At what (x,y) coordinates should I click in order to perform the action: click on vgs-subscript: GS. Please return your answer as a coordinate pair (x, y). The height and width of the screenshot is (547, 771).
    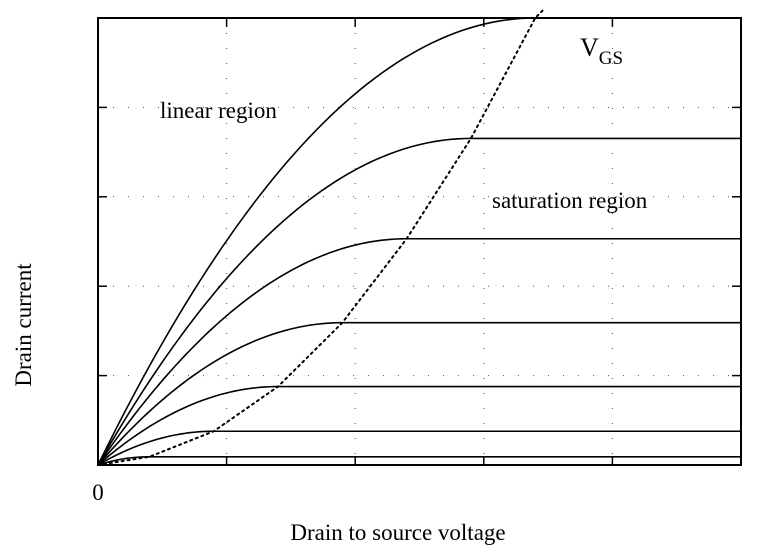
    Looking at the image, I should click on (611, 58).